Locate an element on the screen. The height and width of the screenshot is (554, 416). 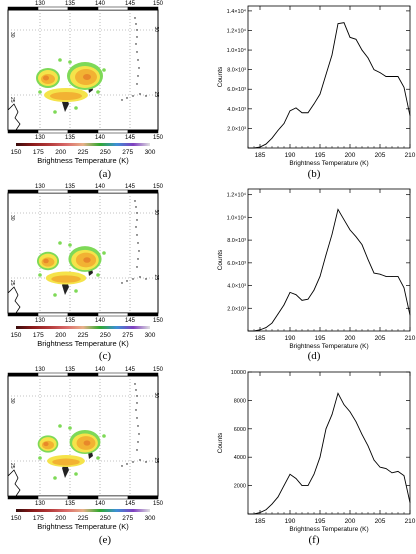
map-lon-label-bottom: 130 is located at coordinates (40, 138).